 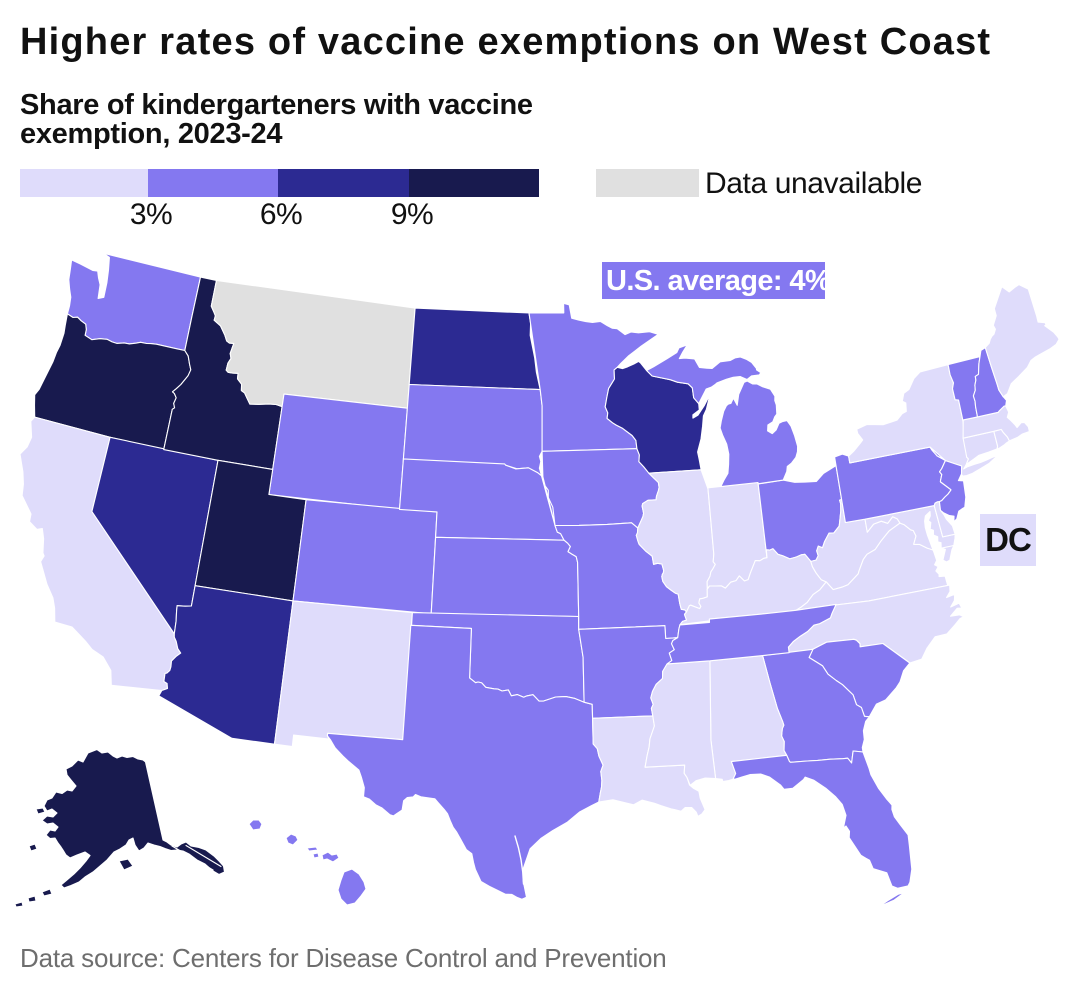 What do you see at coordinates (412, 214) in the screenshot?
I see `svg-text: 9%` at bounding box center [412, 214].